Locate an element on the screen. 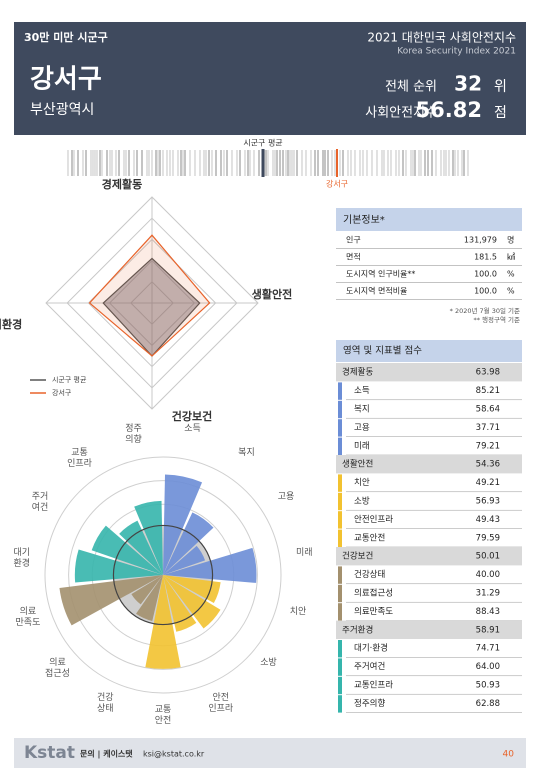 Image resolution: width=540 pixels, height=780 pixels. item-score: 64.00 is located at coordinates (488, 667).